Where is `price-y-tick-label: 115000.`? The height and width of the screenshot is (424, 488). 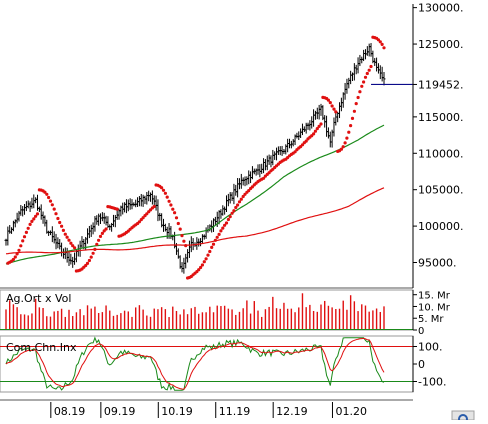 price-y-tick-label: 115000. is located at coordinates (441, 117).